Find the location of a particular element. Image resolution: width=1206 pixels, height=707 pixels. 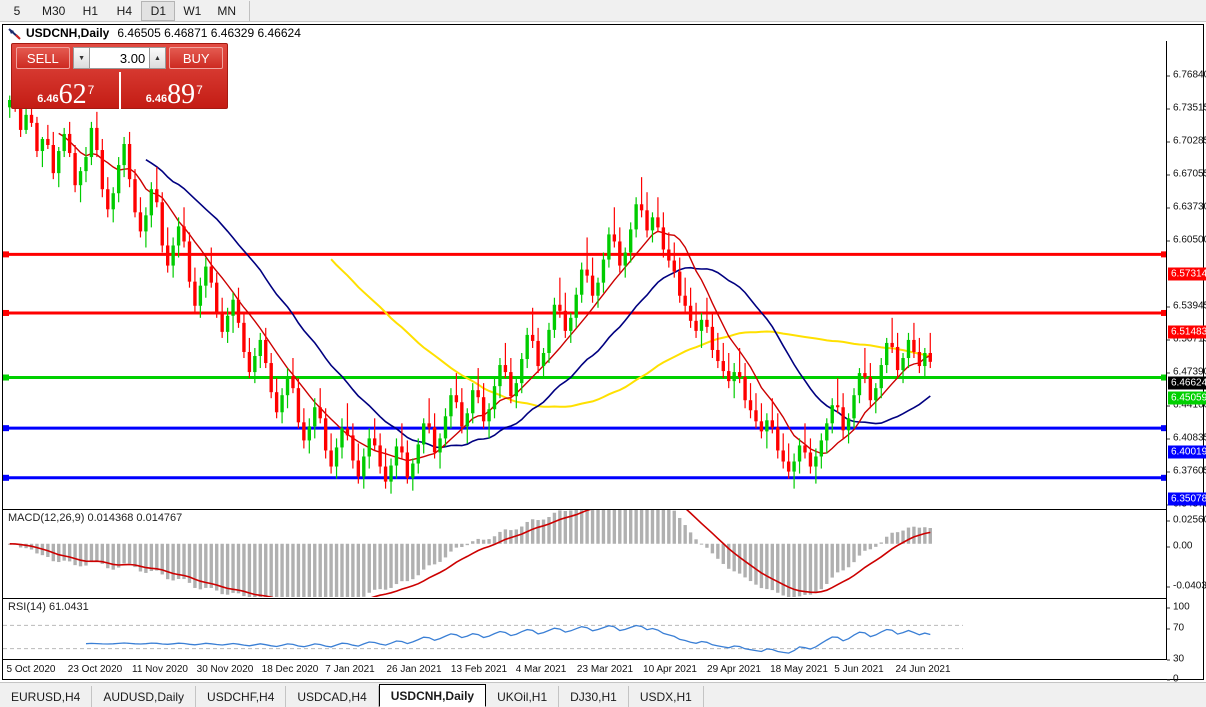

macd-pane: MACD(12,26,9) 0.014368 0.014767 is located at coordinates (585, 553).